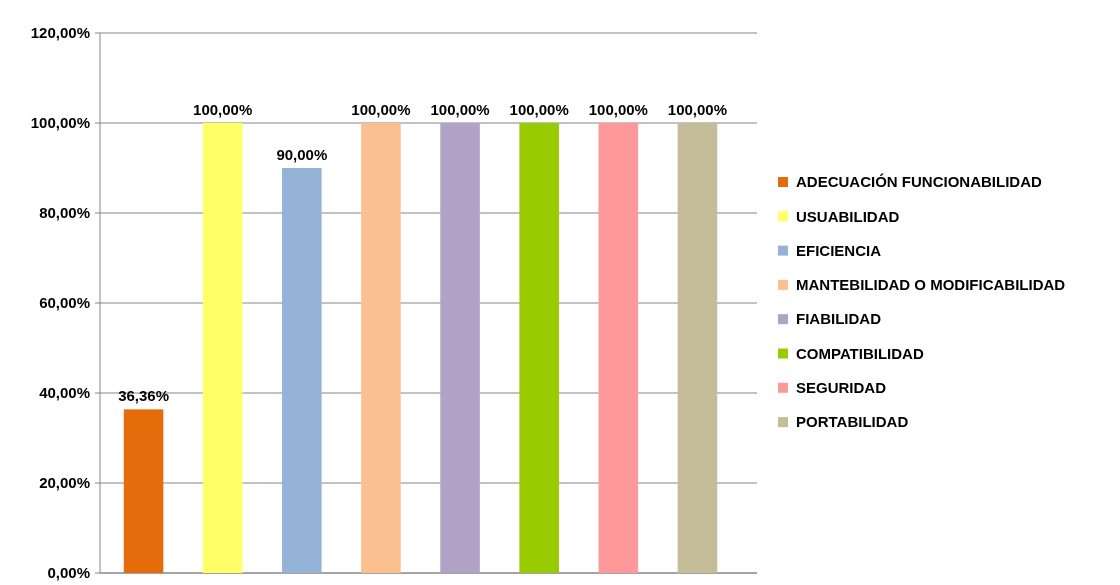  Describe the element at coordinates (143, 396) in the screenshot. I see `data-label: 36,36%` at that location.